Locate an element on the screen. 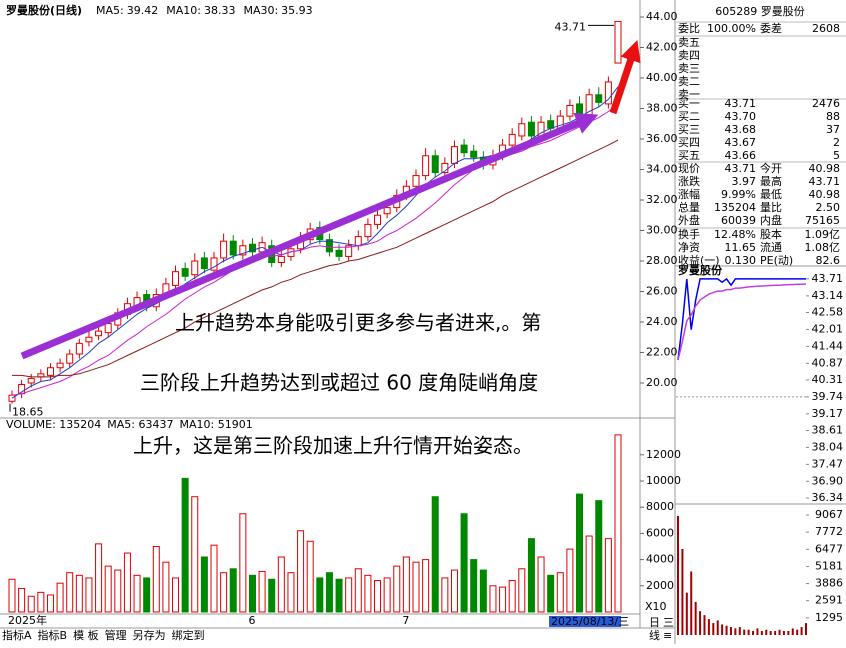  y-tick-label: 22.00 is located at coordinates (662, 351).